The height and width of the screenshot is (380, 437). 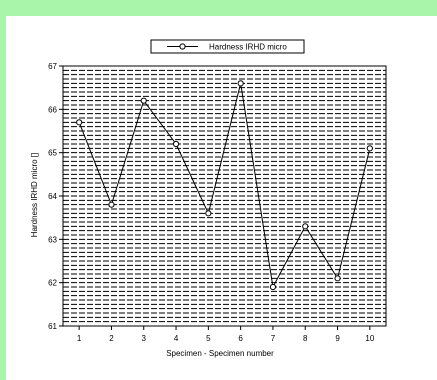 I want to click on x-tick-label: 9, so click(x=337, y=338).